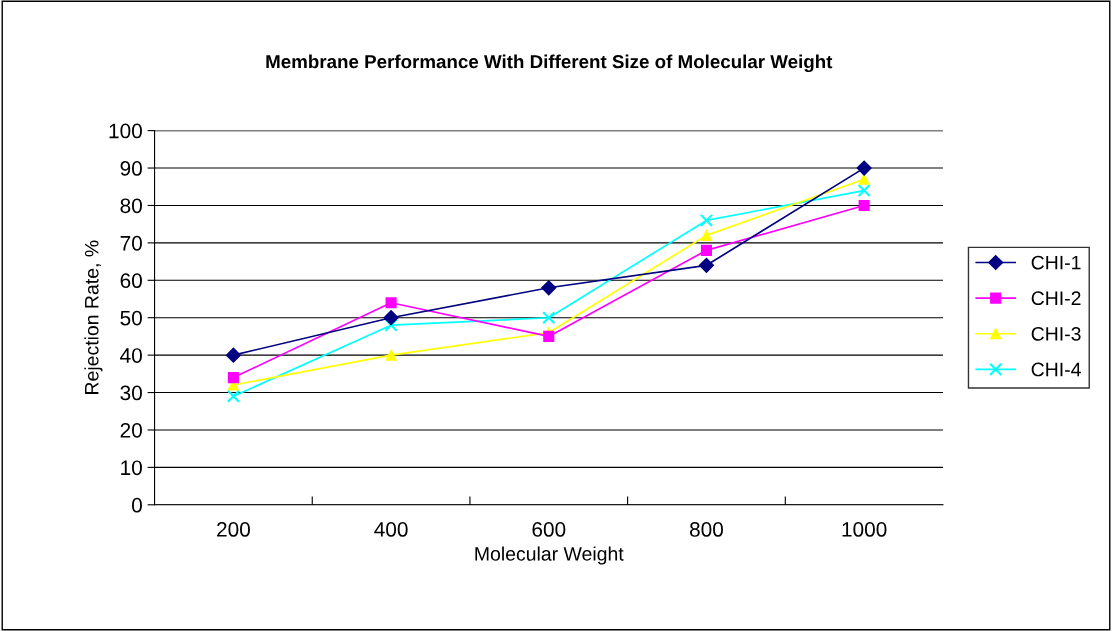  Describe the element at coordinates (131, 281) in the screenshot. I see `y-tick-label: 60` at that location.